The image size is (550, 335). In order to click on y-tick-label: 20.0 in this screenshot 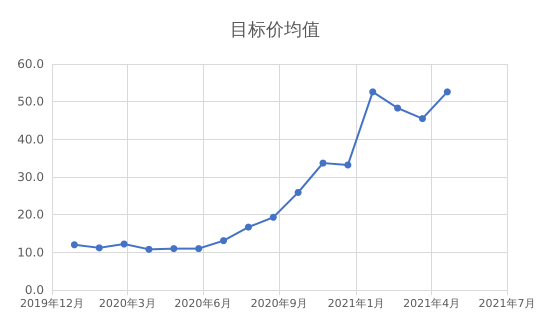, I will do `click(30, 215)`.